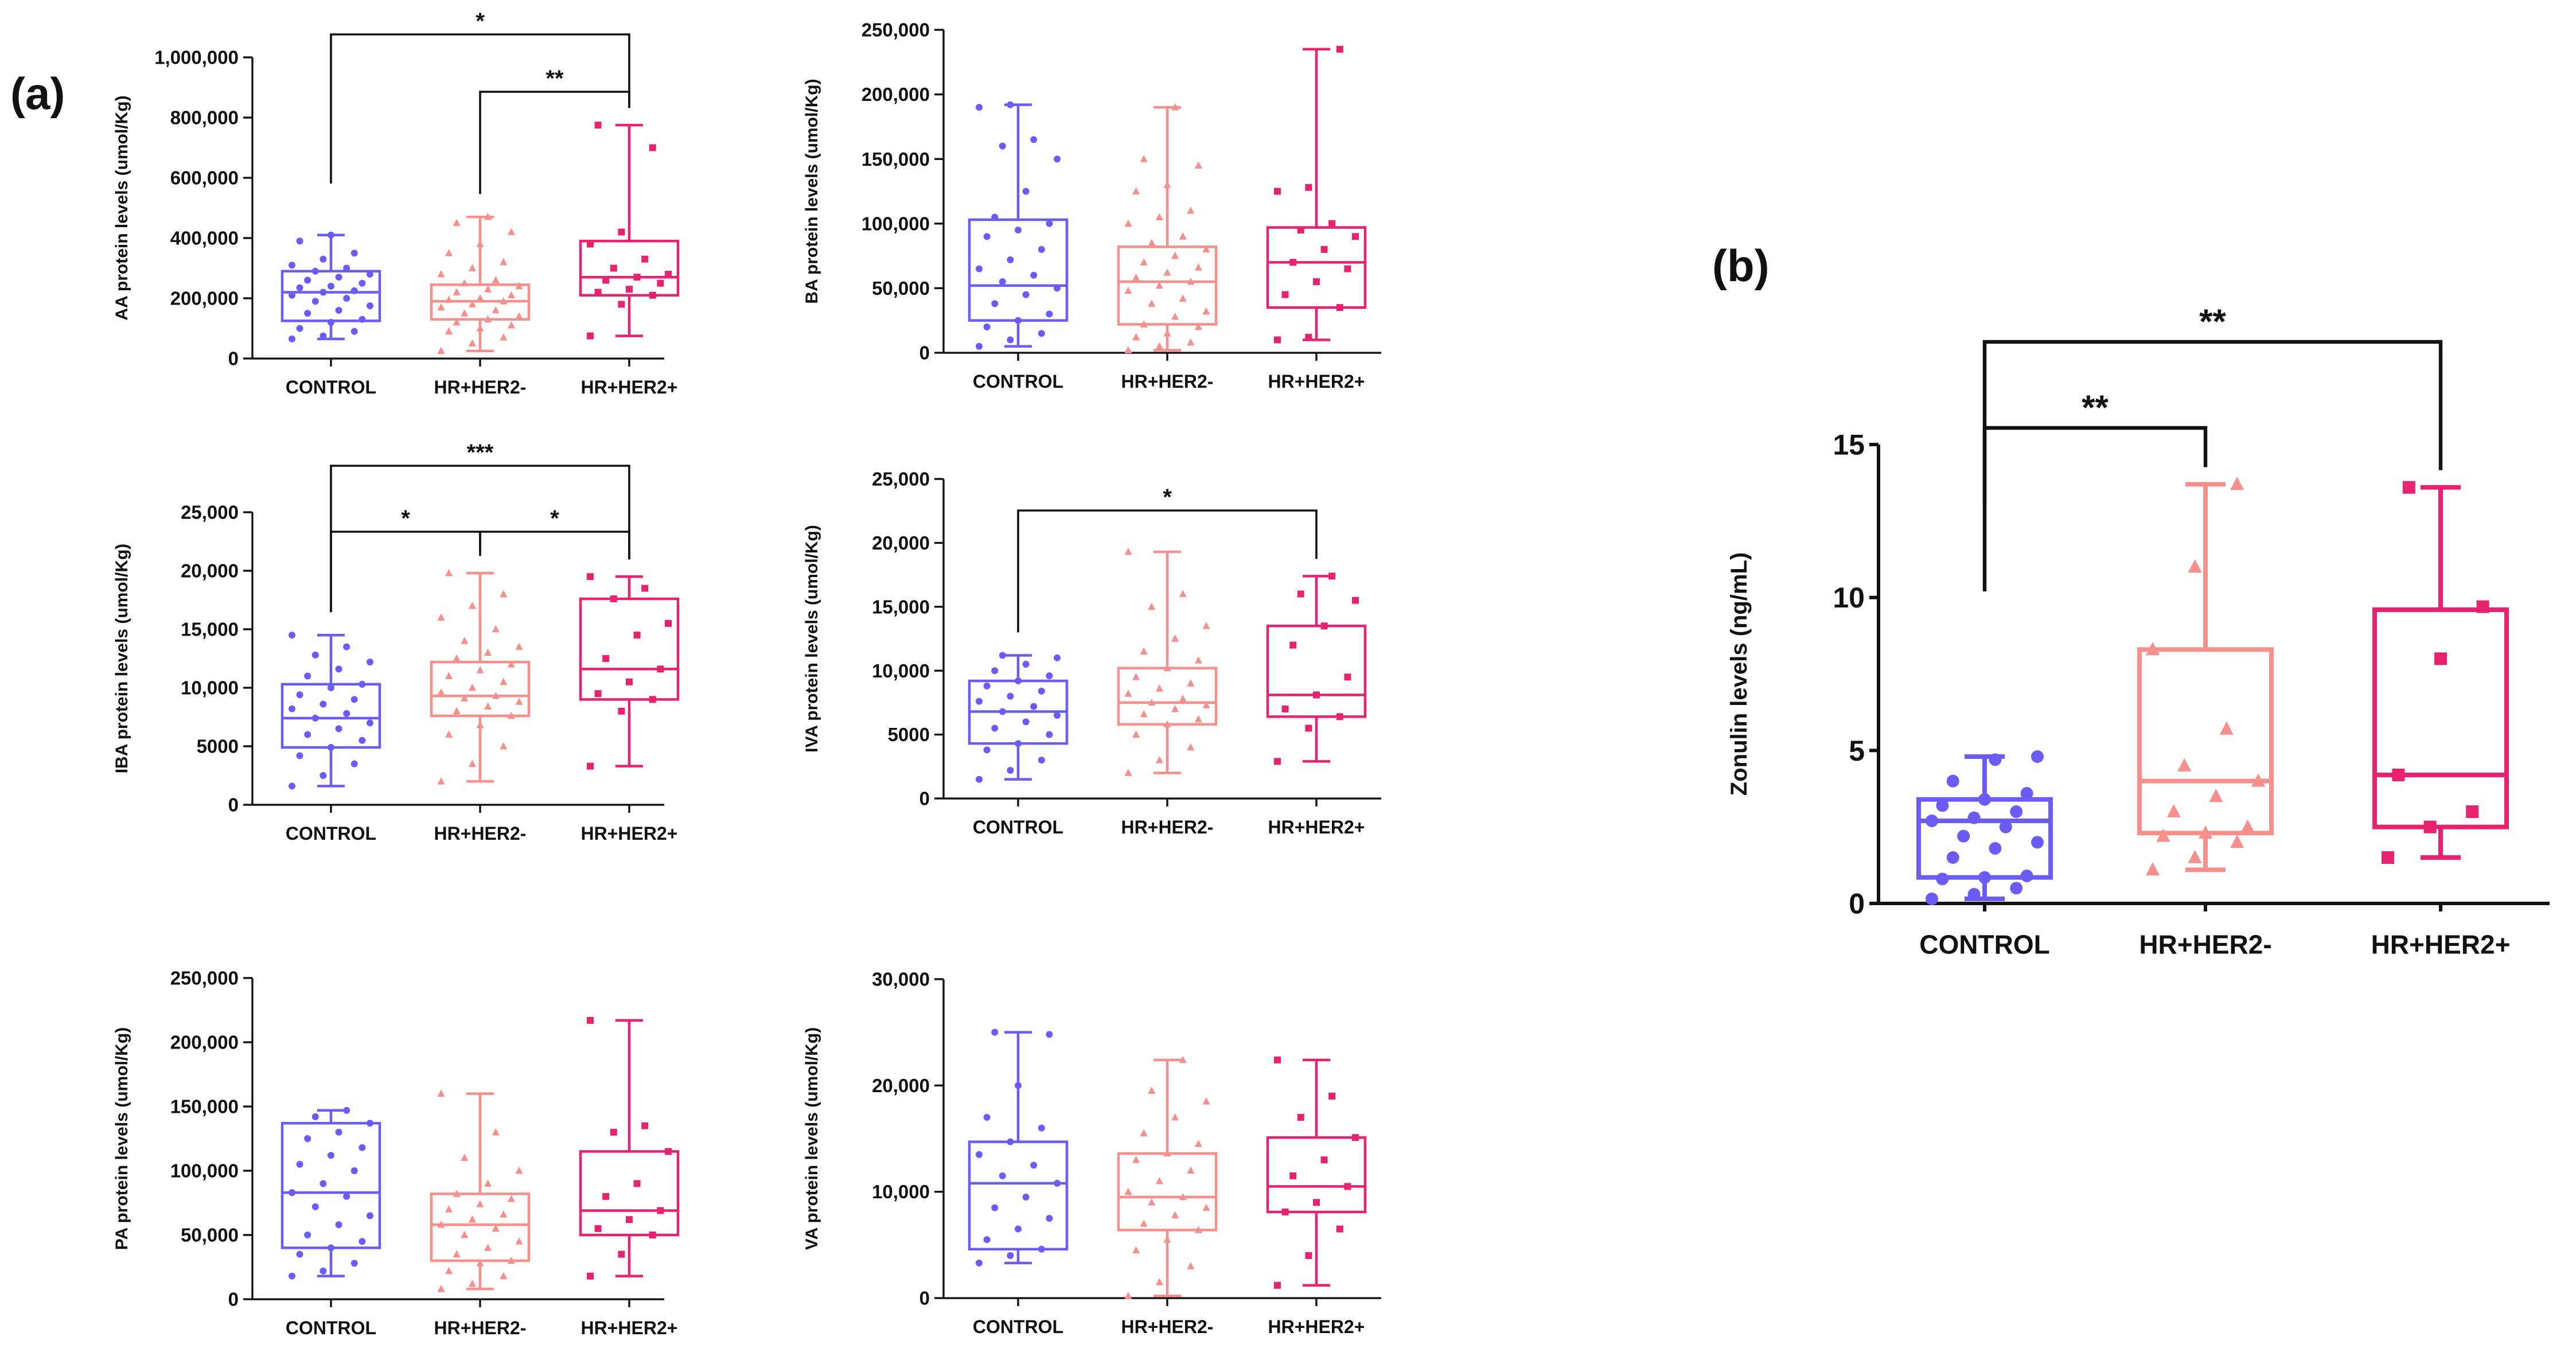 Image resolution: width=2576 pixels, height=1352 pixels. Describe the element at coordinates (1741, 265) in the screenshot. I see `panel-label-b: (b)` at that location.